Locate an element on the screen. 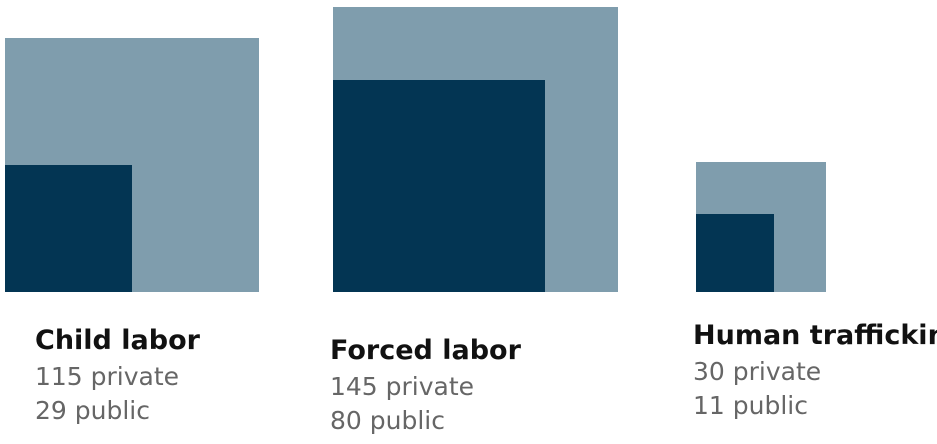 Image resolution: width=937 pixels, height=444 pixels. group-public-count-2: 80 public is located at coordinates (387, 420).